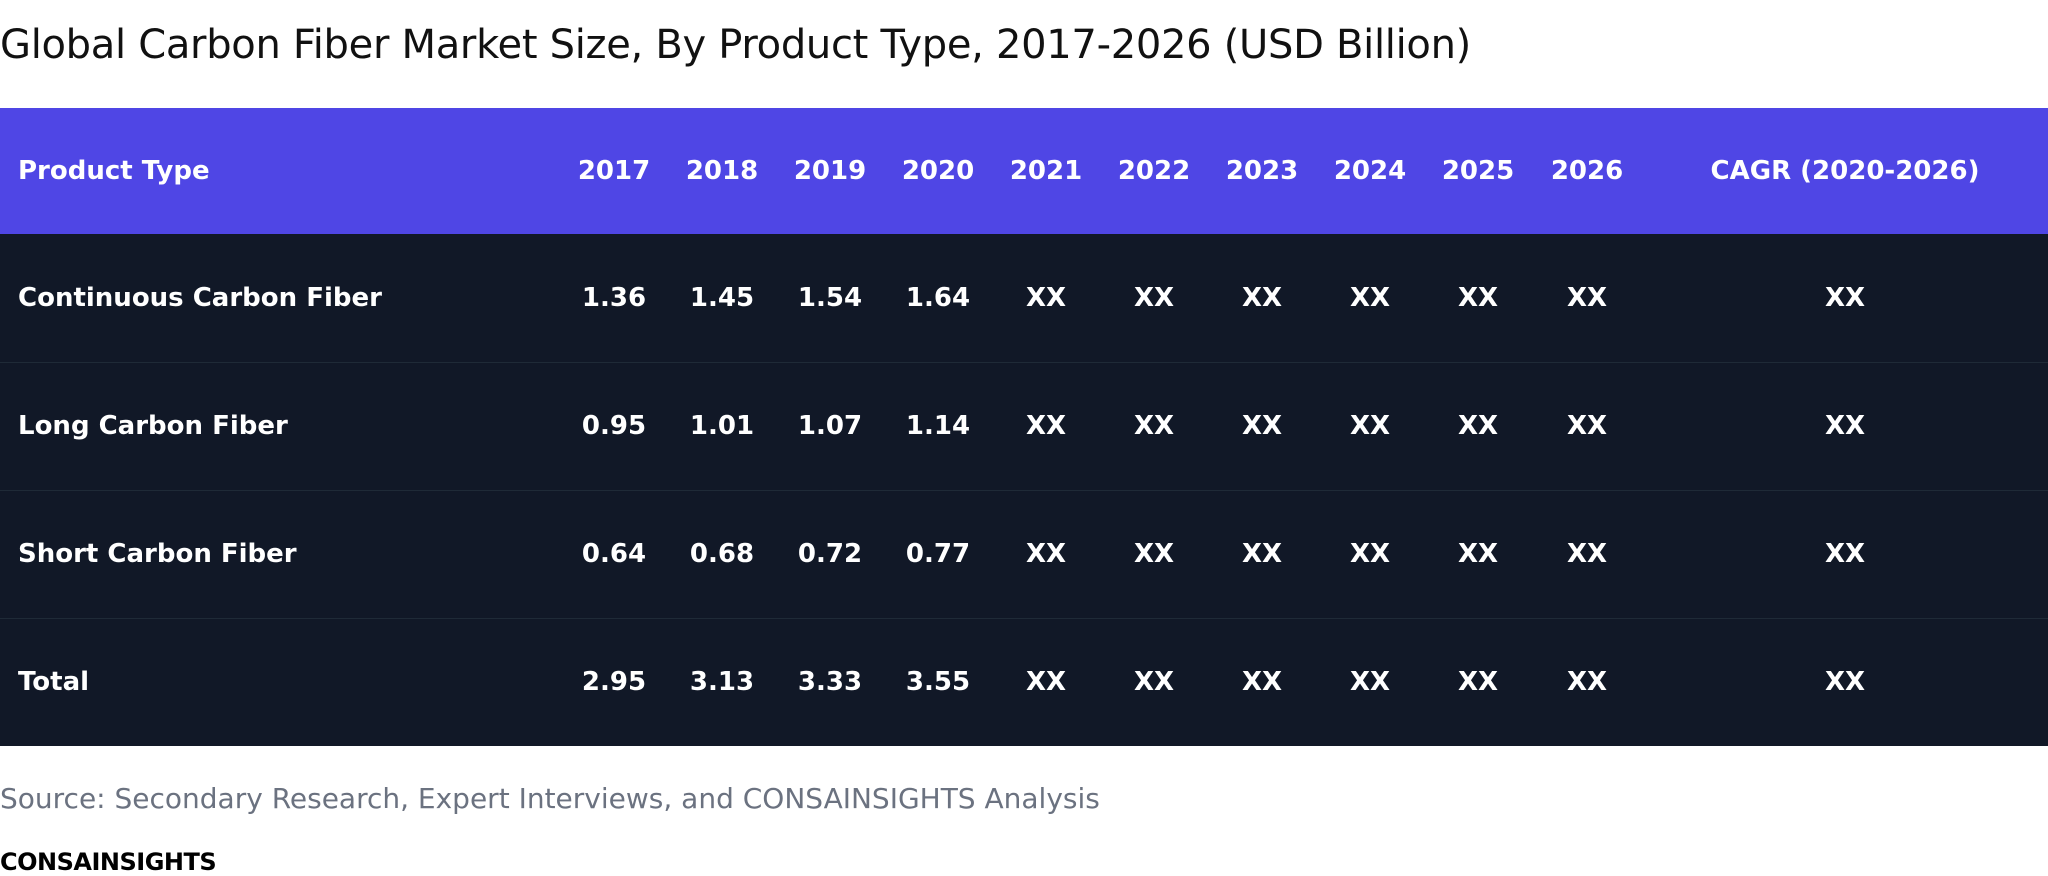  What do you see at coordinates (614, 554) in the screenshot?
I see `table-cell: 0.64` at bounding box center [614, 554].